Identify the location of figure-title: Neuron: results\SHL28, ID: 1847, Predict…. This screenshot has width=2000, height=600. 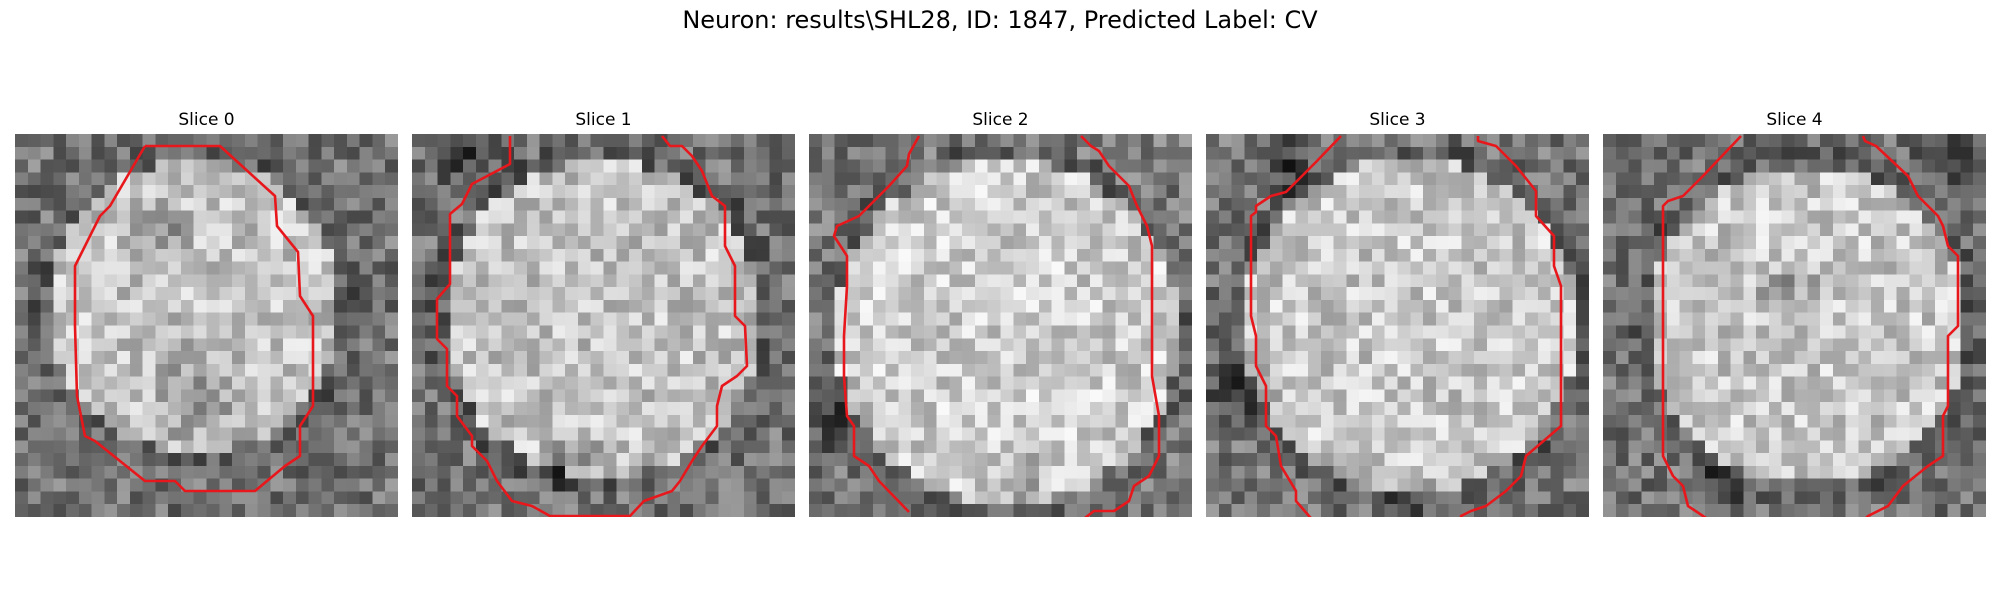
(1000, 20).